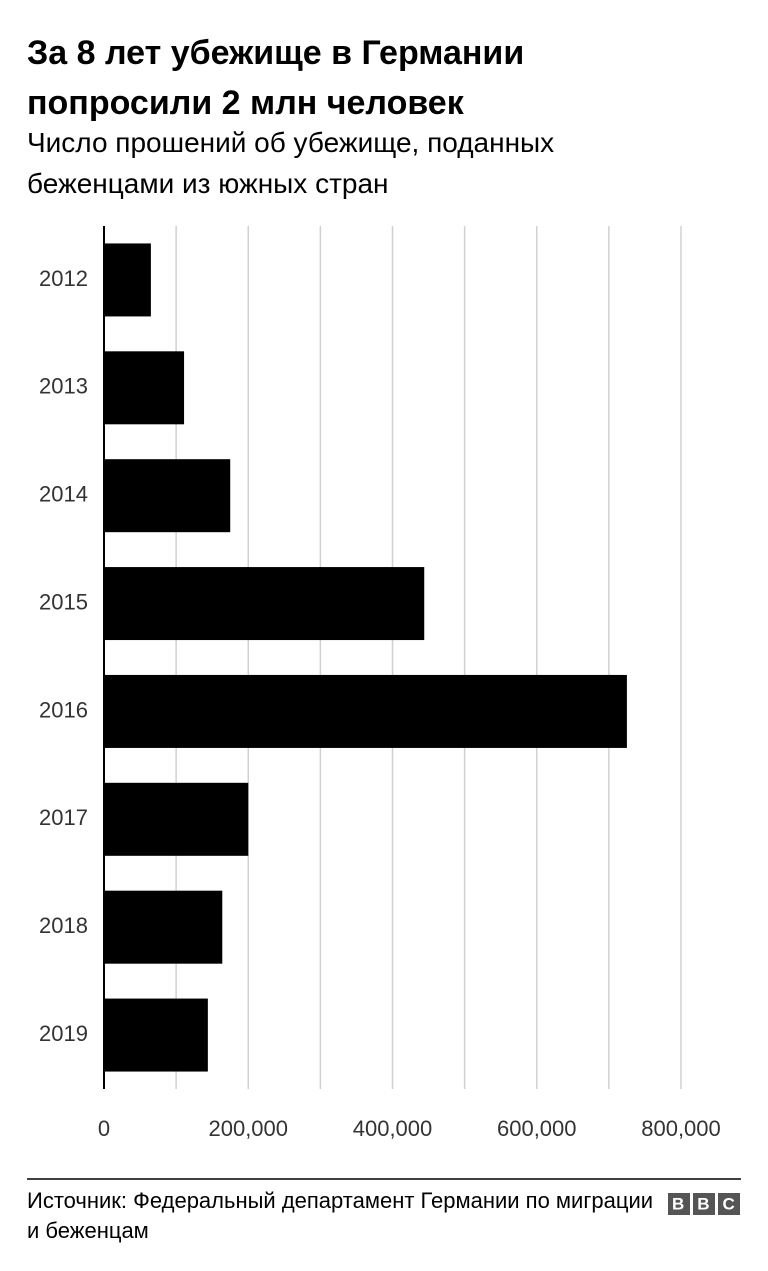 The height and width of the screenshot is (1271, 768). What do you see at coordinates (63, 709) in the screenshot?
I see `y-tick-label: 2016` at bounding box center [63, 709].